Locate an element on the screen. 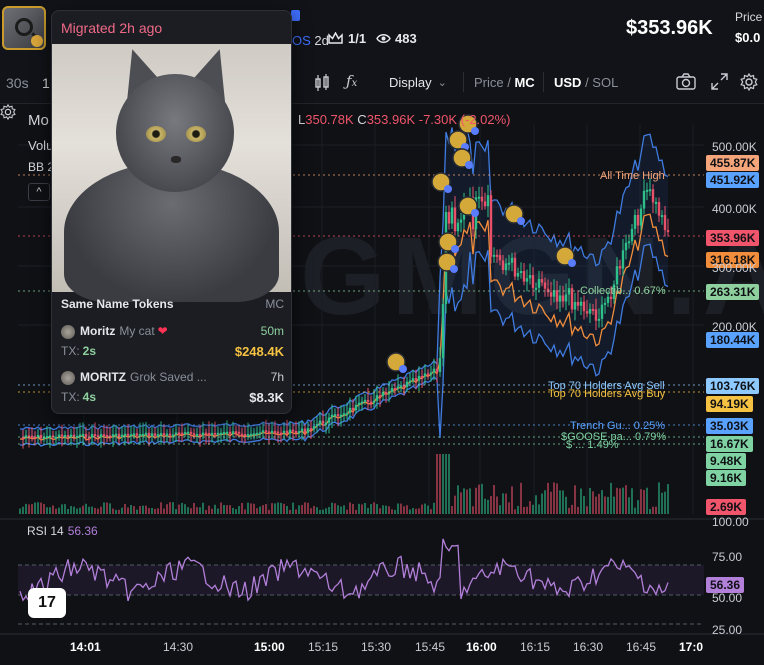  expand-icon is located at coordinates (719, 81).